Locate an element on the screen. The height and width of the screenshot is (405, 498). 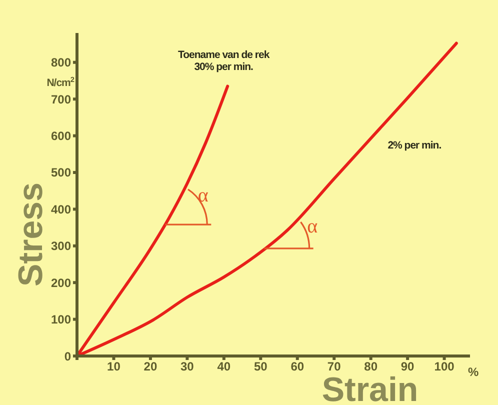
x-tick-label: 90 is located at coordinates (407, 367).